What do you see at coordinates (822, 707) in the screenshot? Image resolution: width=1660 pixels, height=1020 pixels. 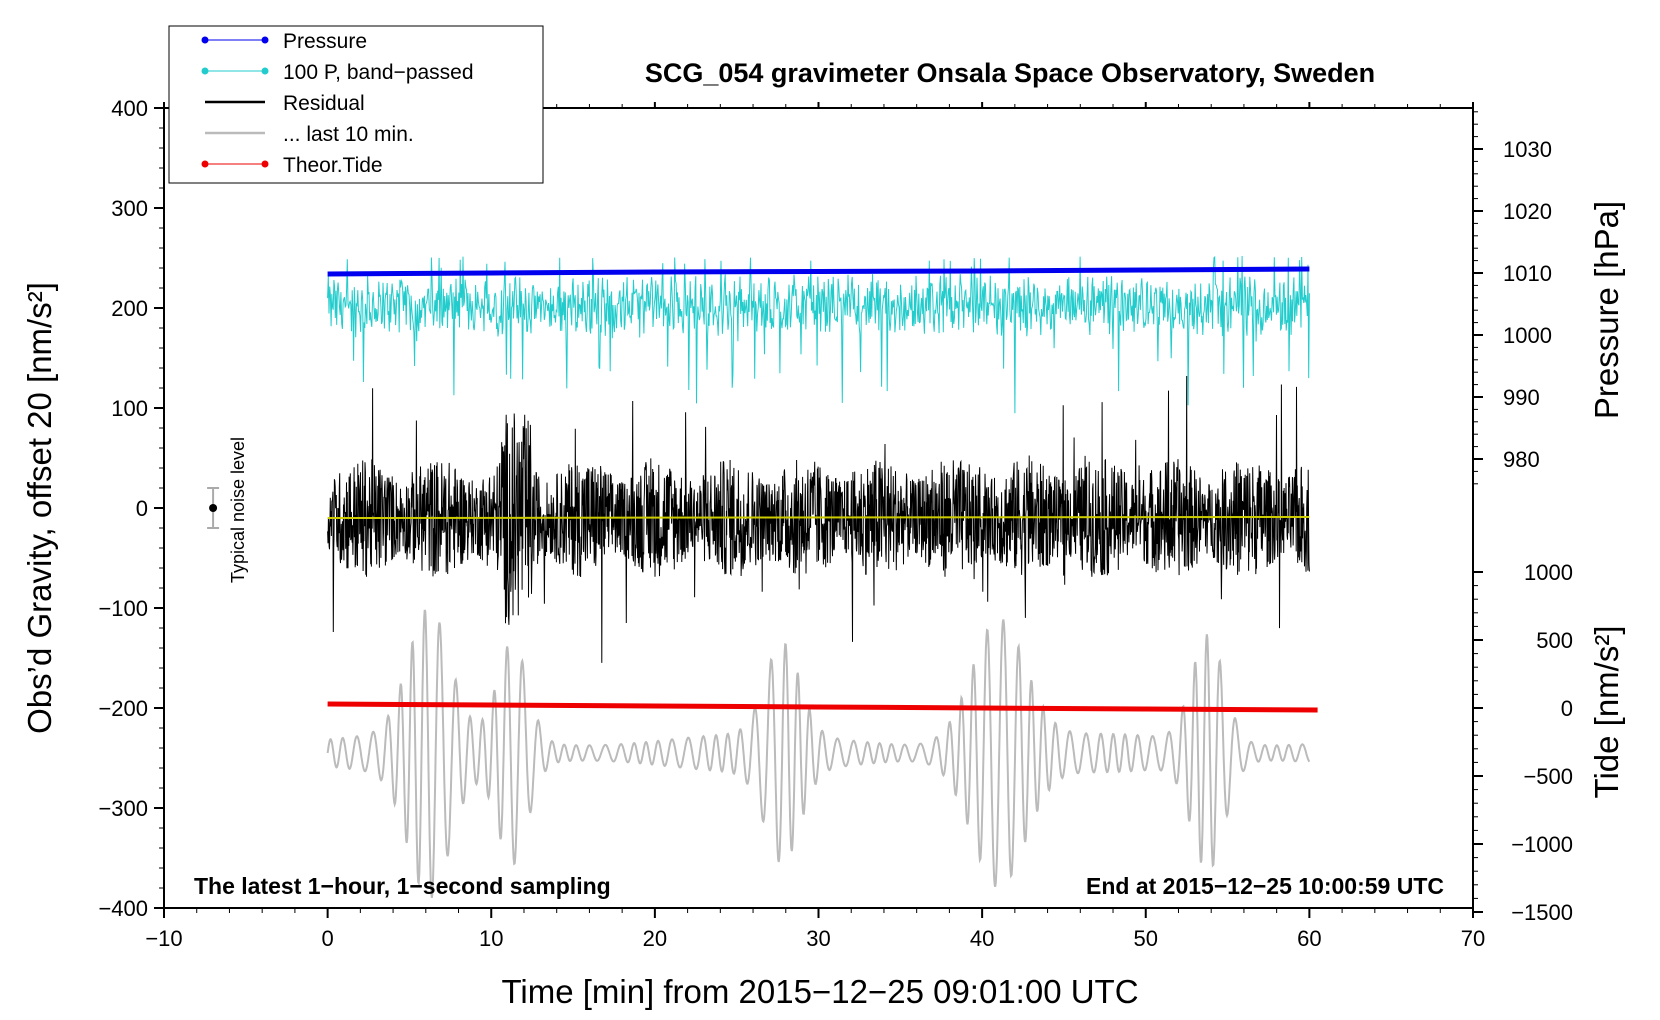 I see `series-tide-line` at bounding box center [822, 707].